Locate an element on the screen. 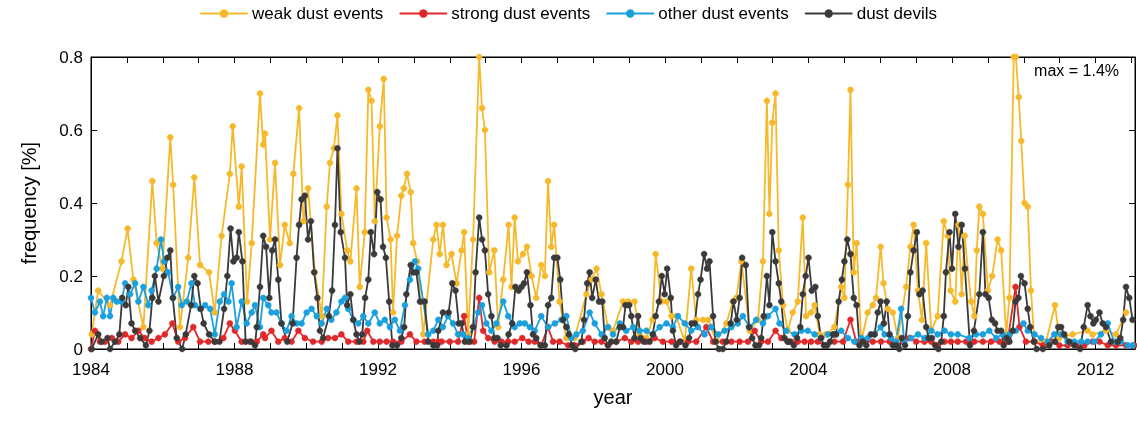 The height and width of the screenshot is (428, 1137). legend-label: strong dust events is located at coordinates (521, 13).